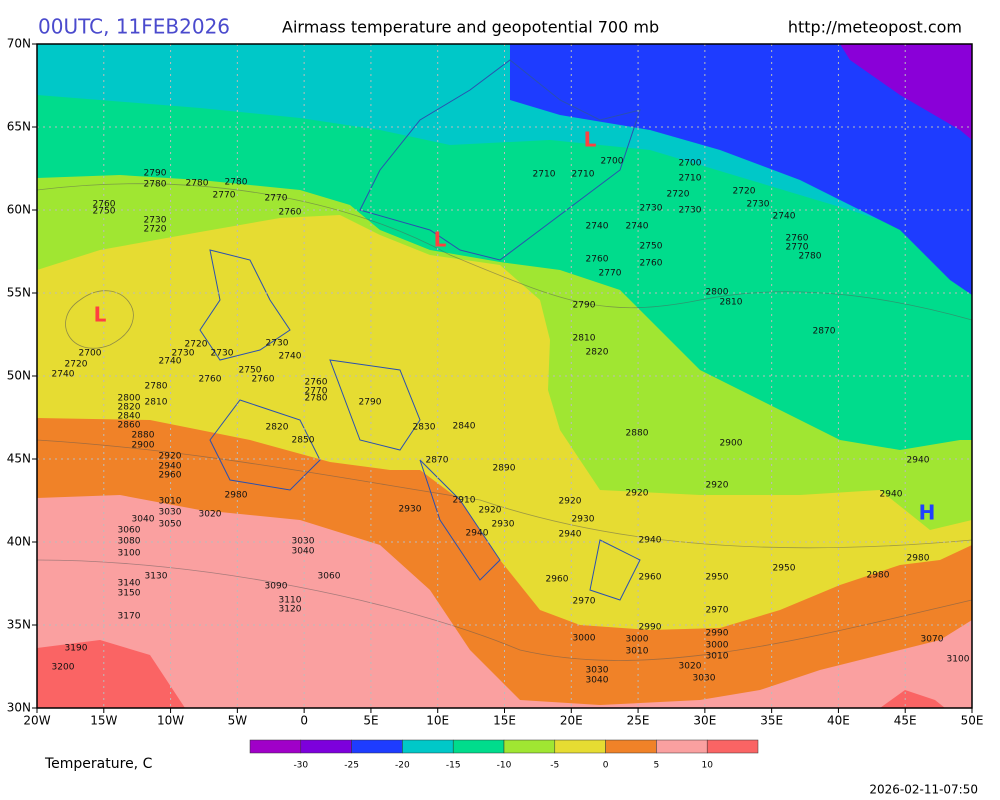  What do you see at coordinates (464, 501) in the screenshot?
I see `contour-label: 2910` at bounding box center [464, 501].